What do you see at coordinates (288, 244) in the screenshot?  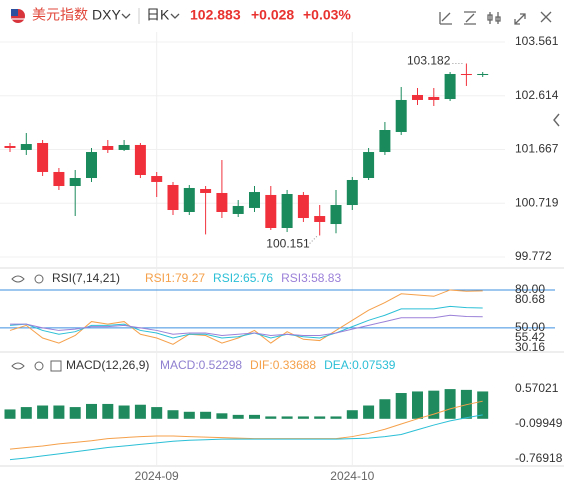 I see `low-label: 100.151` at bounding box center [288, 244].